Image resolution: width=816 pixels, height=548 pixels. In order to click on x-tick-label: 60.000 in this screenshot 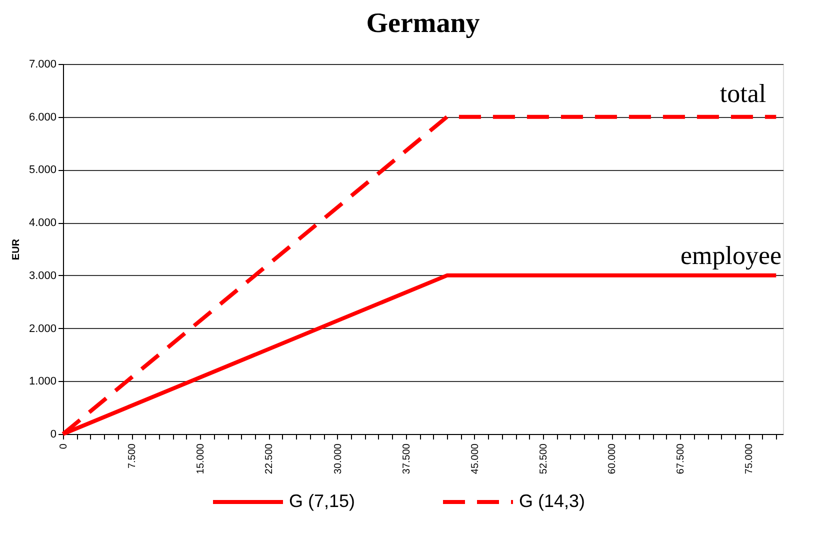, I will do `click(612, 458)`.